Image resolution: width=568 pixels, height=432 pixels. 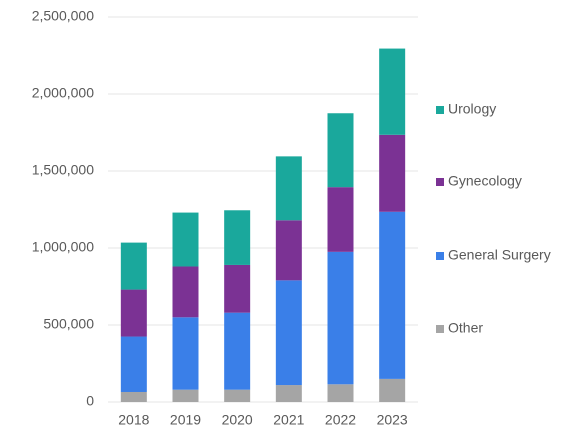 I want to click on legend-label: Gynecology, so click(x=485, y=181).